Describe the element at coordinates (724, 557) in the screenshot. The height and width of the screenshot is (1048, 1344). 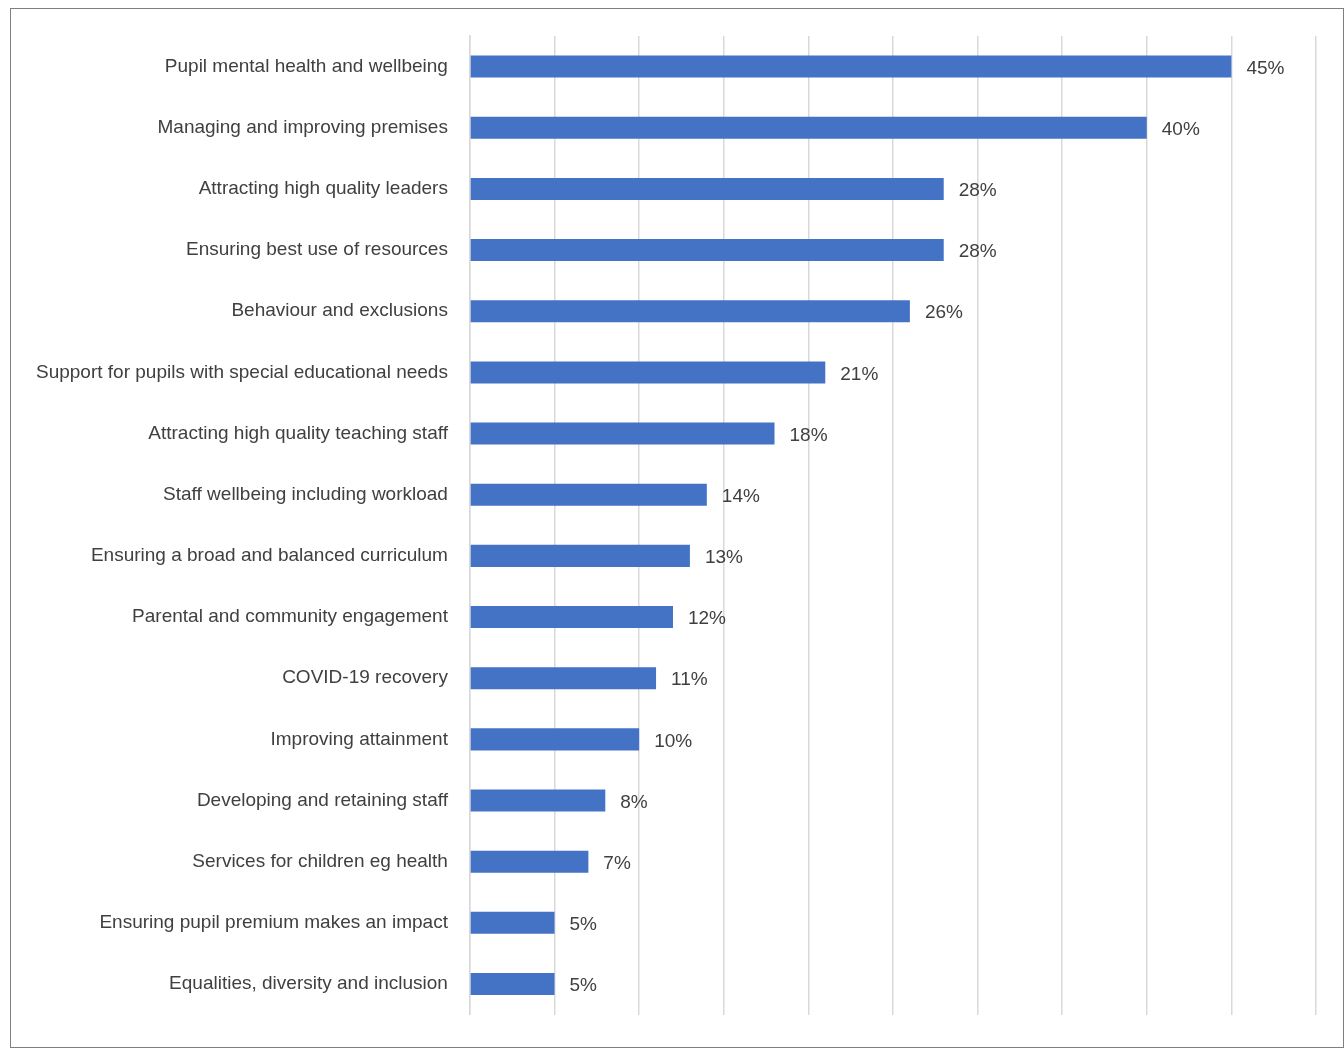
I see `data-label: 13%` at that location.